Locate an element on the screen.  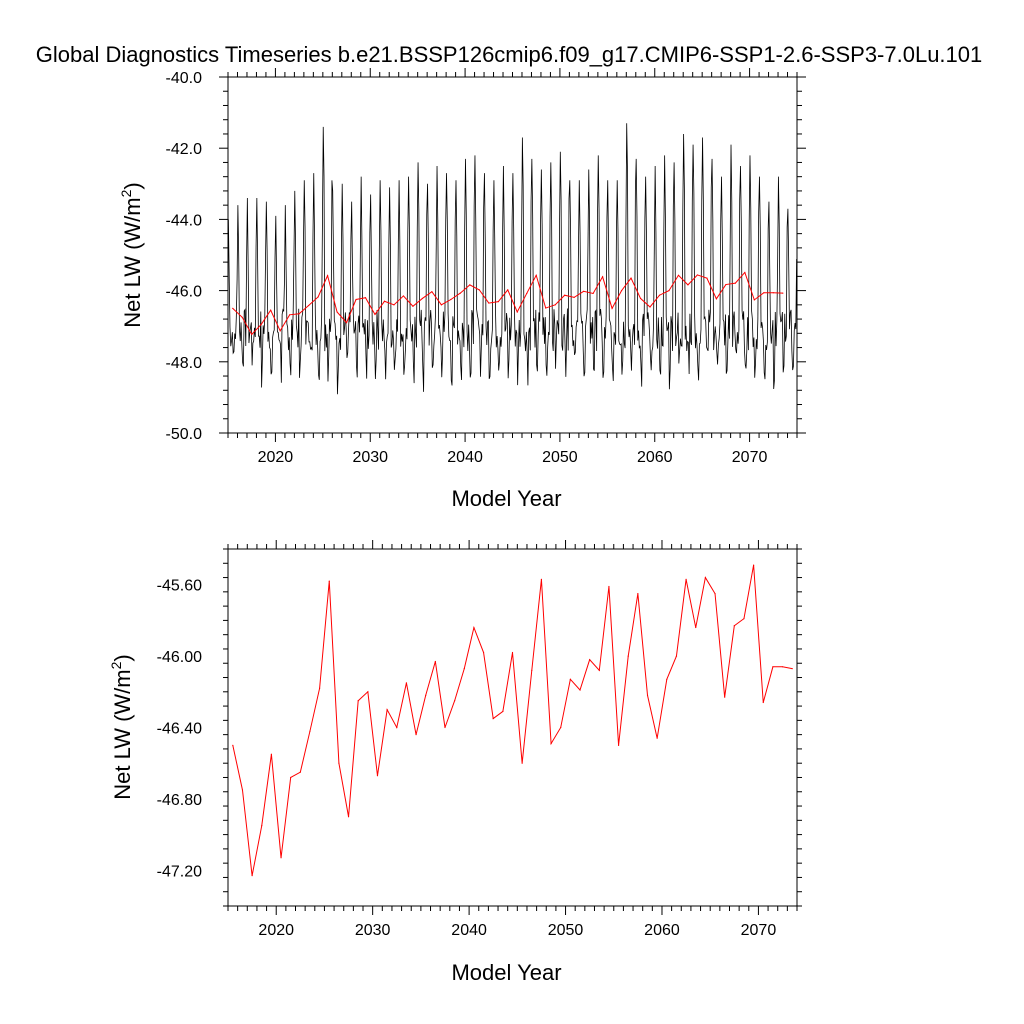
bottom-y-tick-label: -46.00 is located at coordinates (179, 657).